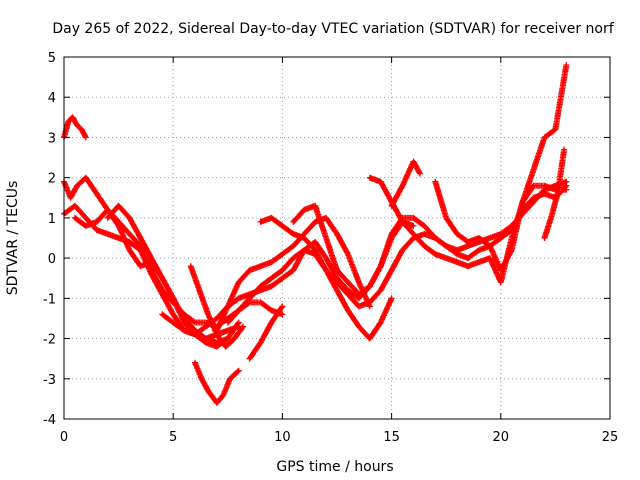  What do you see at coordinates (52, 259) in the screenshot?
I see `y-tick-label: 0` at bounding box center [52, 259].